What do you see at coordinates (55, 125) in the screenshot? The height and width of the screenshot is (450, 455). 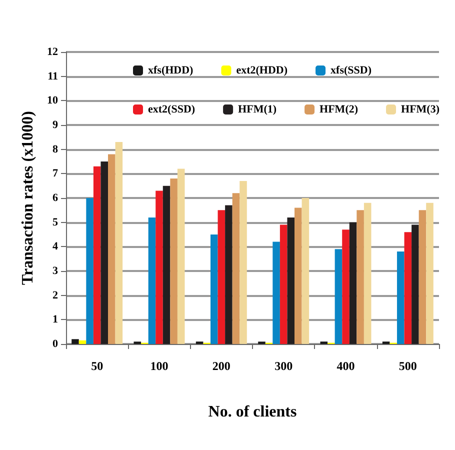 I see `y-tick-label: 9` at bounding box center [55, 125].